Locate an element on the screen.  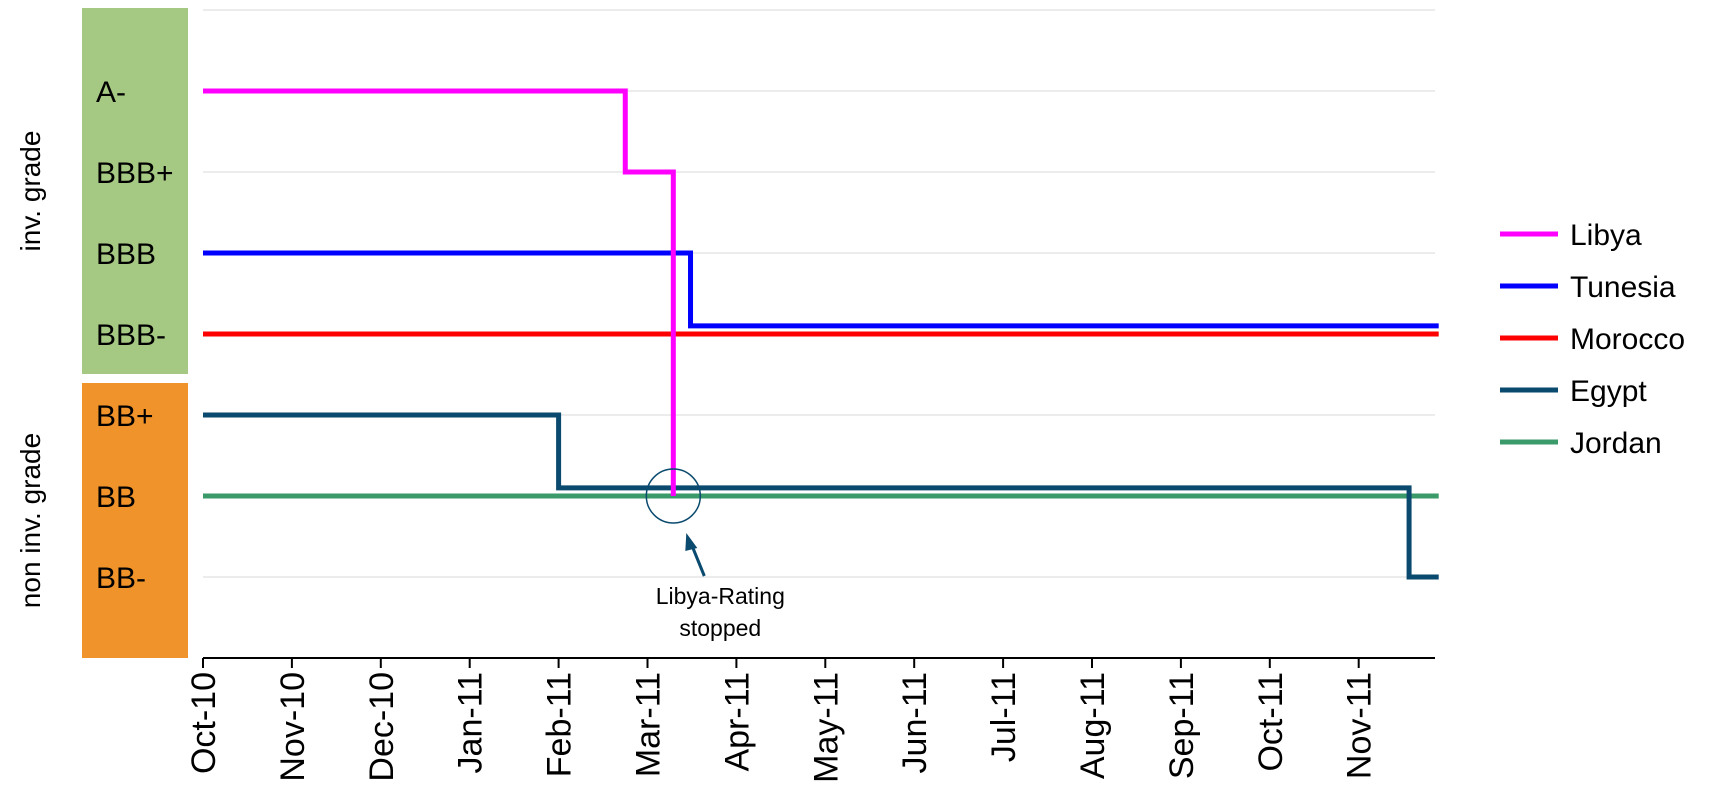
legend-label-morocco: Morocco is located at coordinates (1627, 339).